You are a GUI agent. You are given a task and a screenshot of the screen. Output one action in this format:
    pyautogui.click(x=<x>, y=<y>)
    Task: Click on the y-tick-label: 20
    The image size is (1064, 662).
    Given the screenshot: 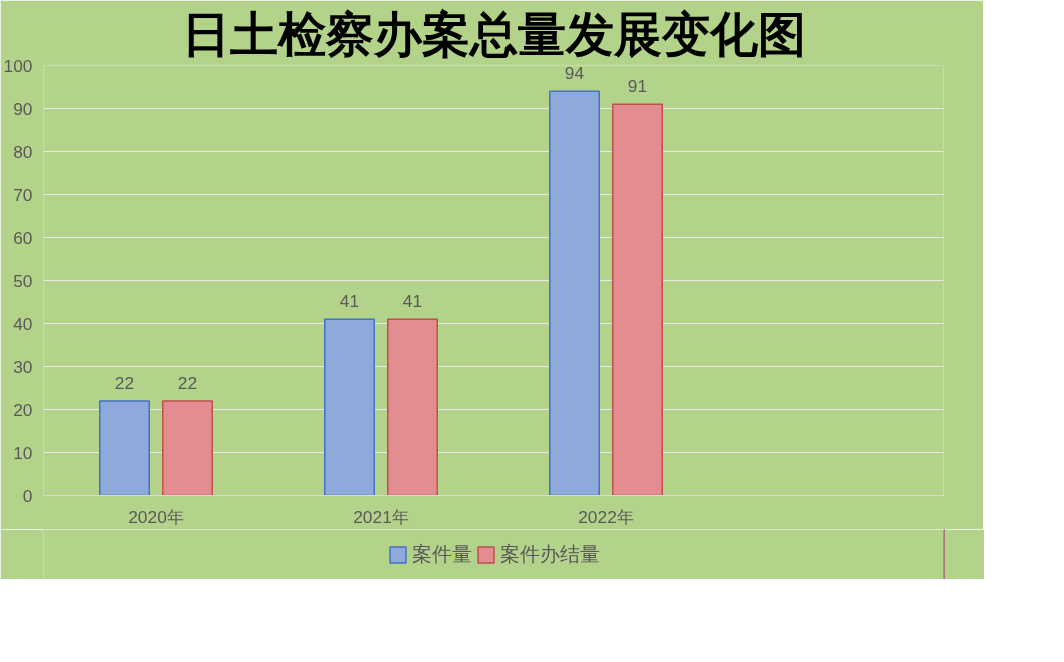 What is the action you would take?
    pyautogui.click(x=23, y=409)
    